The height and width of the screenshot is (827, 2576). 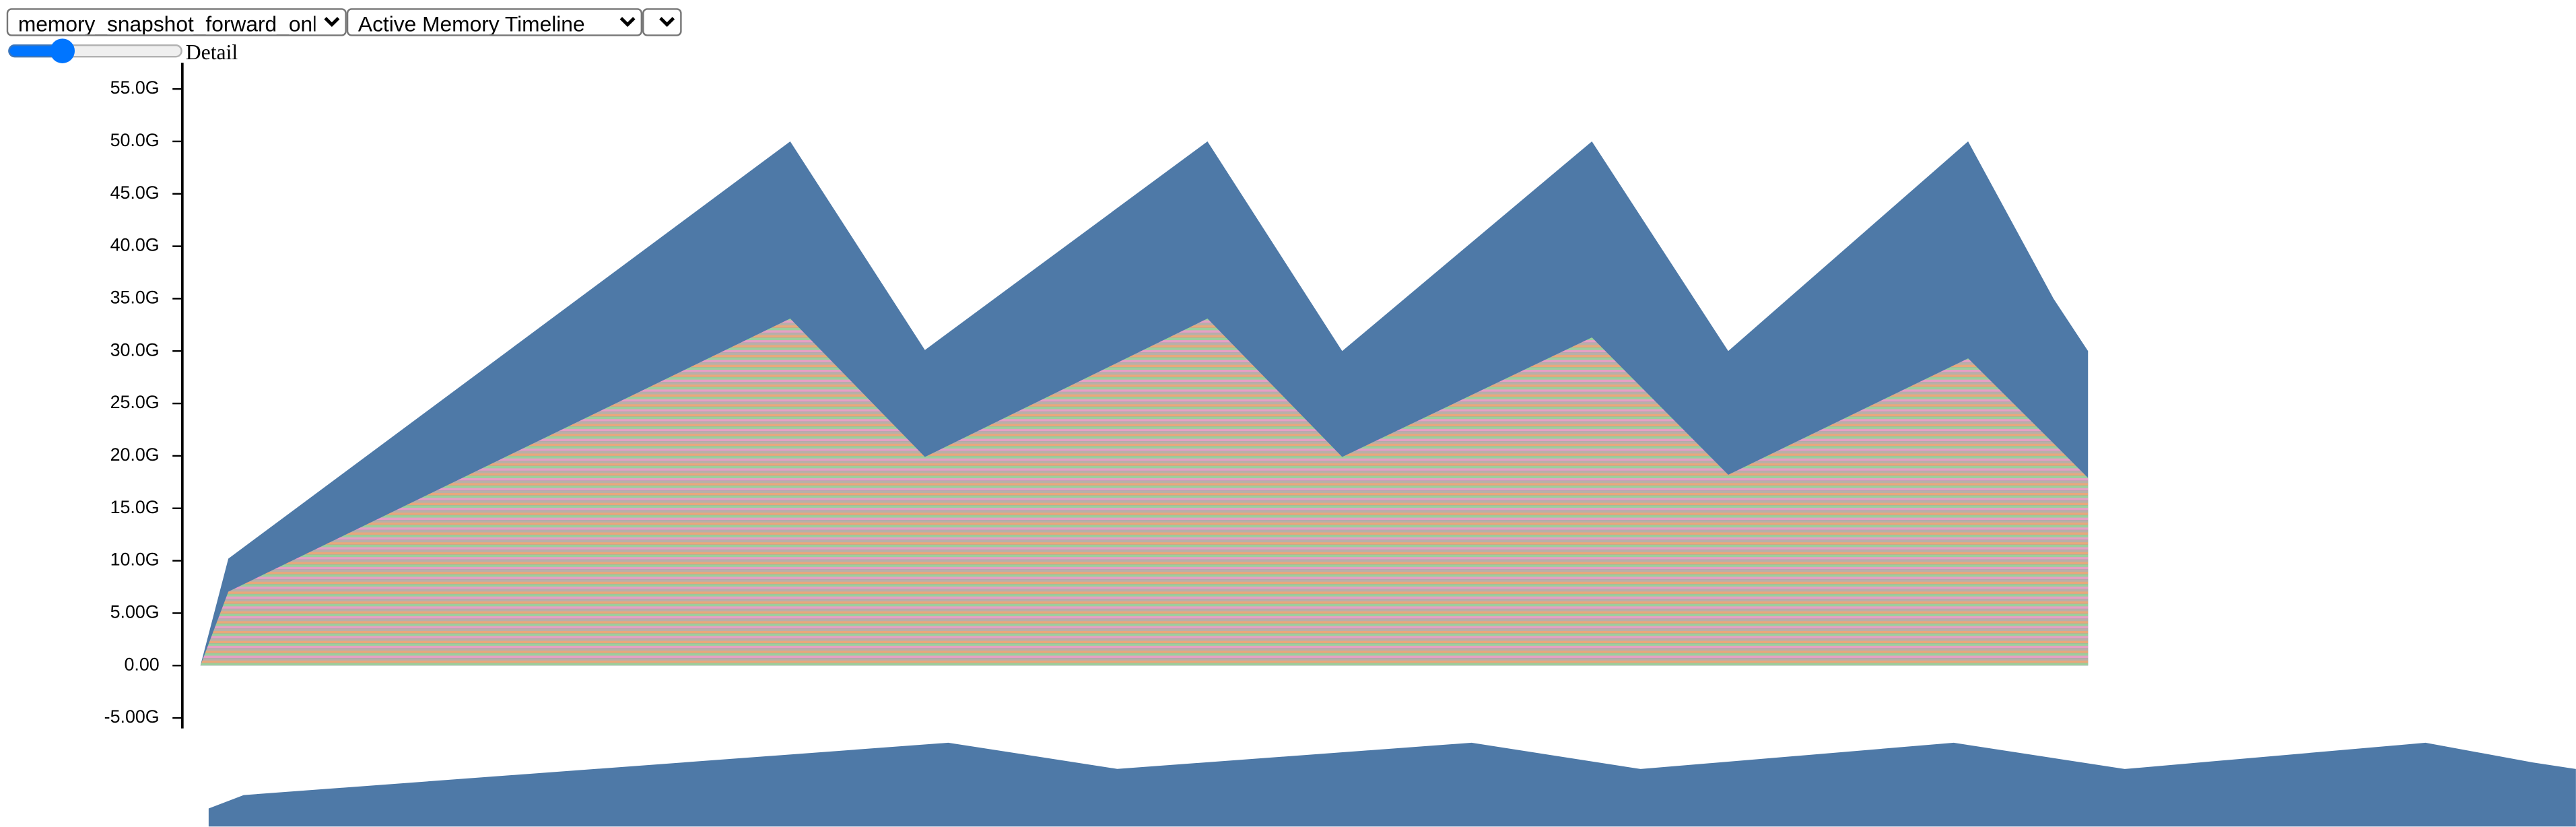 I want to click on y-tick-label: 55.0G, so click(x=135, y=87).